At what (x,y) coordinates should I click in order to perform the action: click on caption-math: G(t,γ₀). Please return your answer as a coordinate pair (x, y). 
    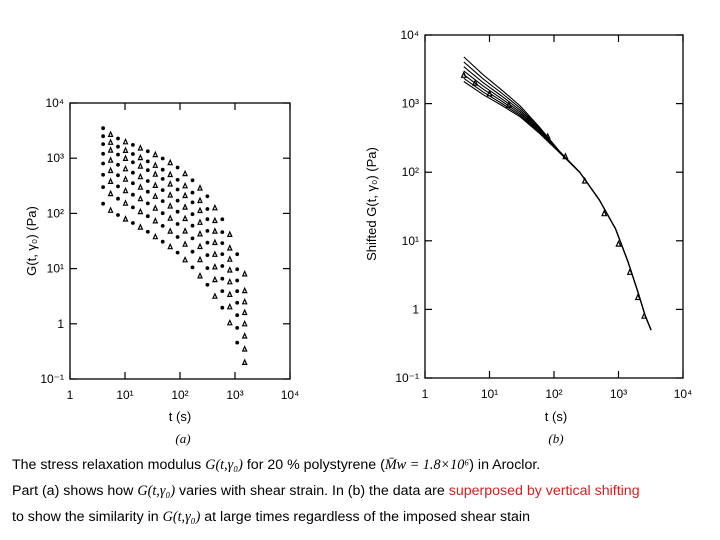
    Looking at the image, I should click on (156, 491).